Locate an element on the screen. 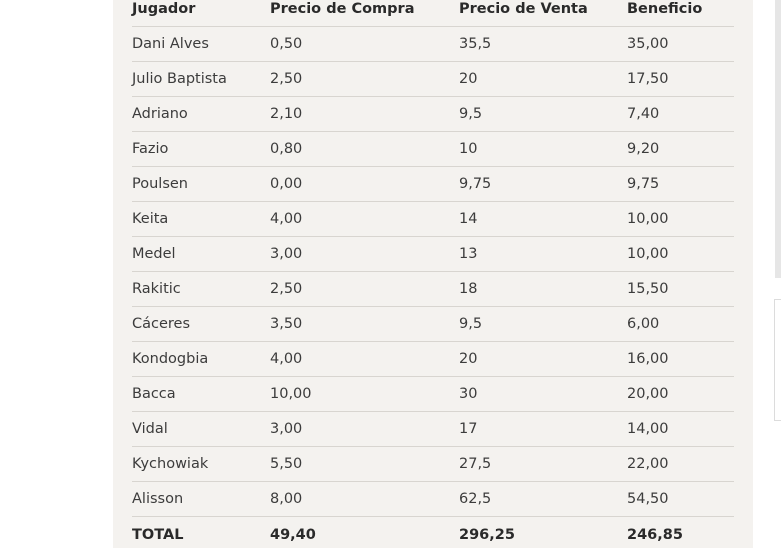 This screenshot has width=781, height=548. total-label: TOTAL is located at coordinates (158, 535).